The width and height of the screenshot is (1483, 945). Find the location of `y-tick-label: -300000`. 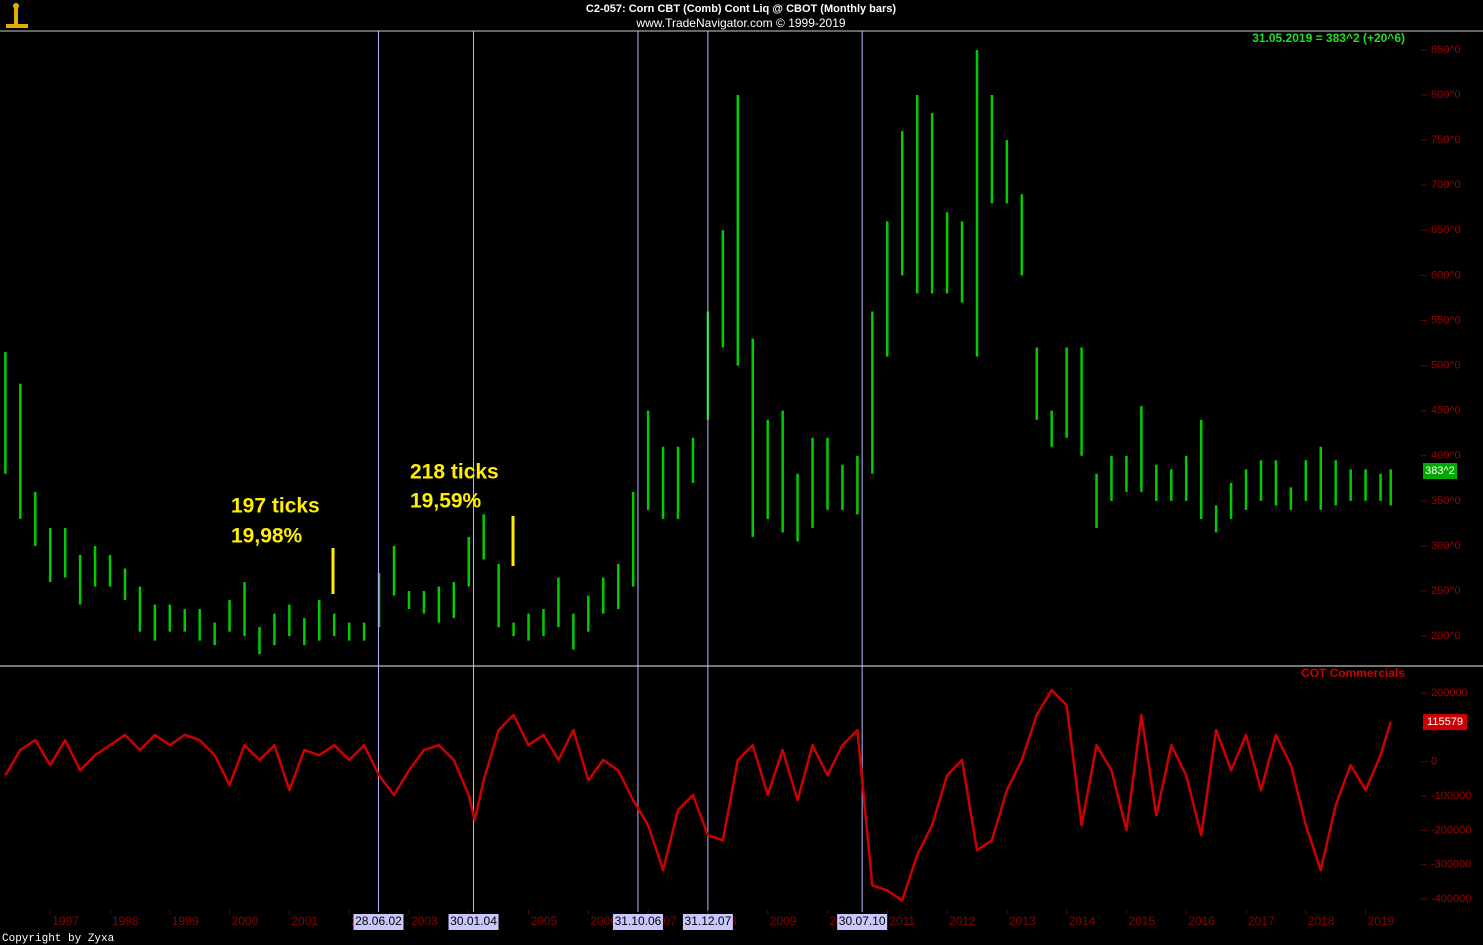

y-tick-label: -300000 is located at coordinates (1451, 865).